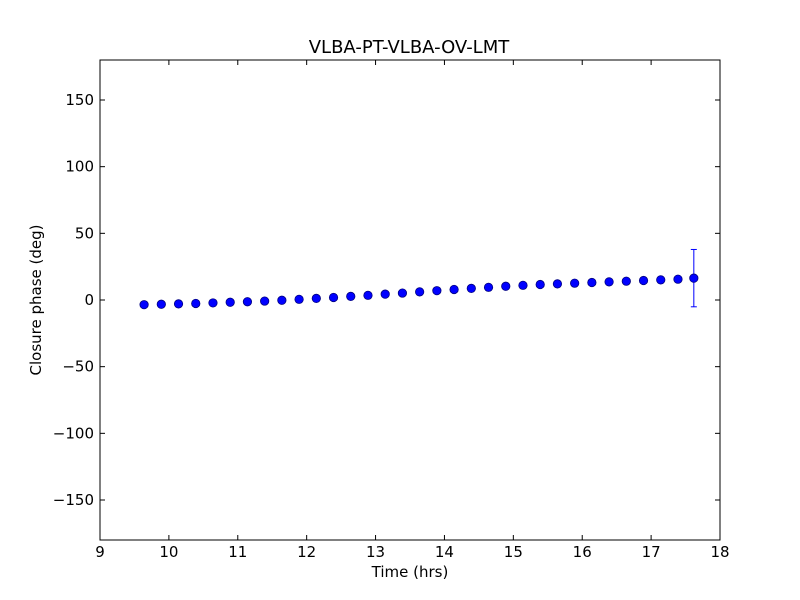  What do you see at coordinates (79, 167) in the screenshot?
I see `y-tick-label: 100` at bounding box center [79, 167].